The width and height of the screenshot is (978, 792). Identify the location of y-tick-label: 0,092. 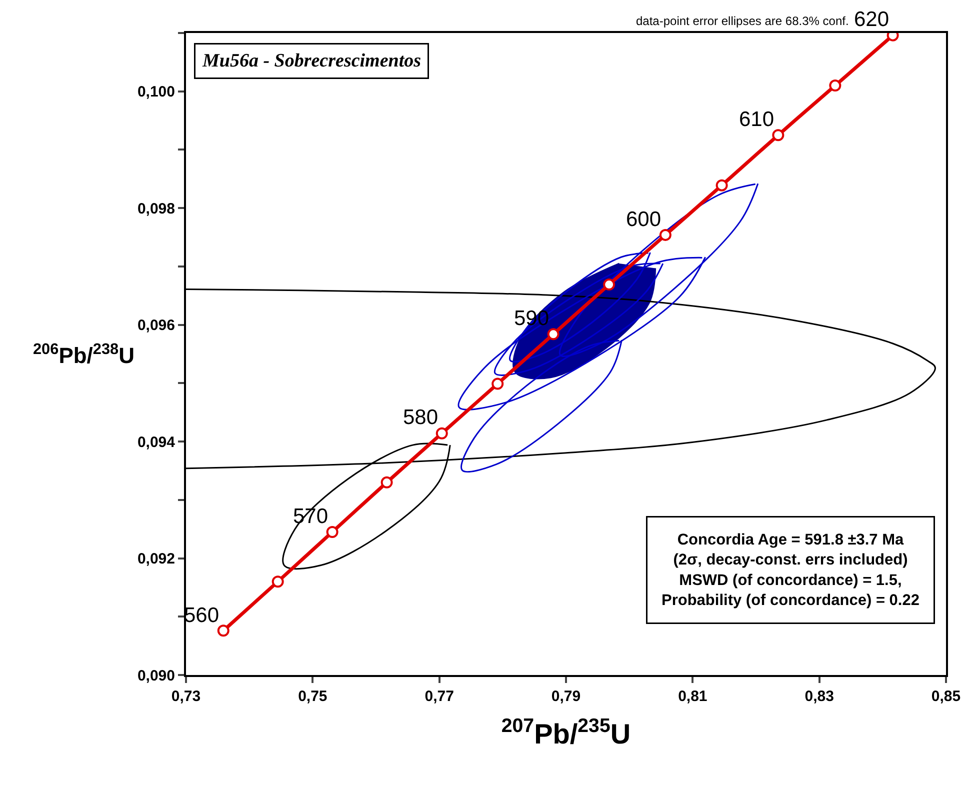
(156, 559).